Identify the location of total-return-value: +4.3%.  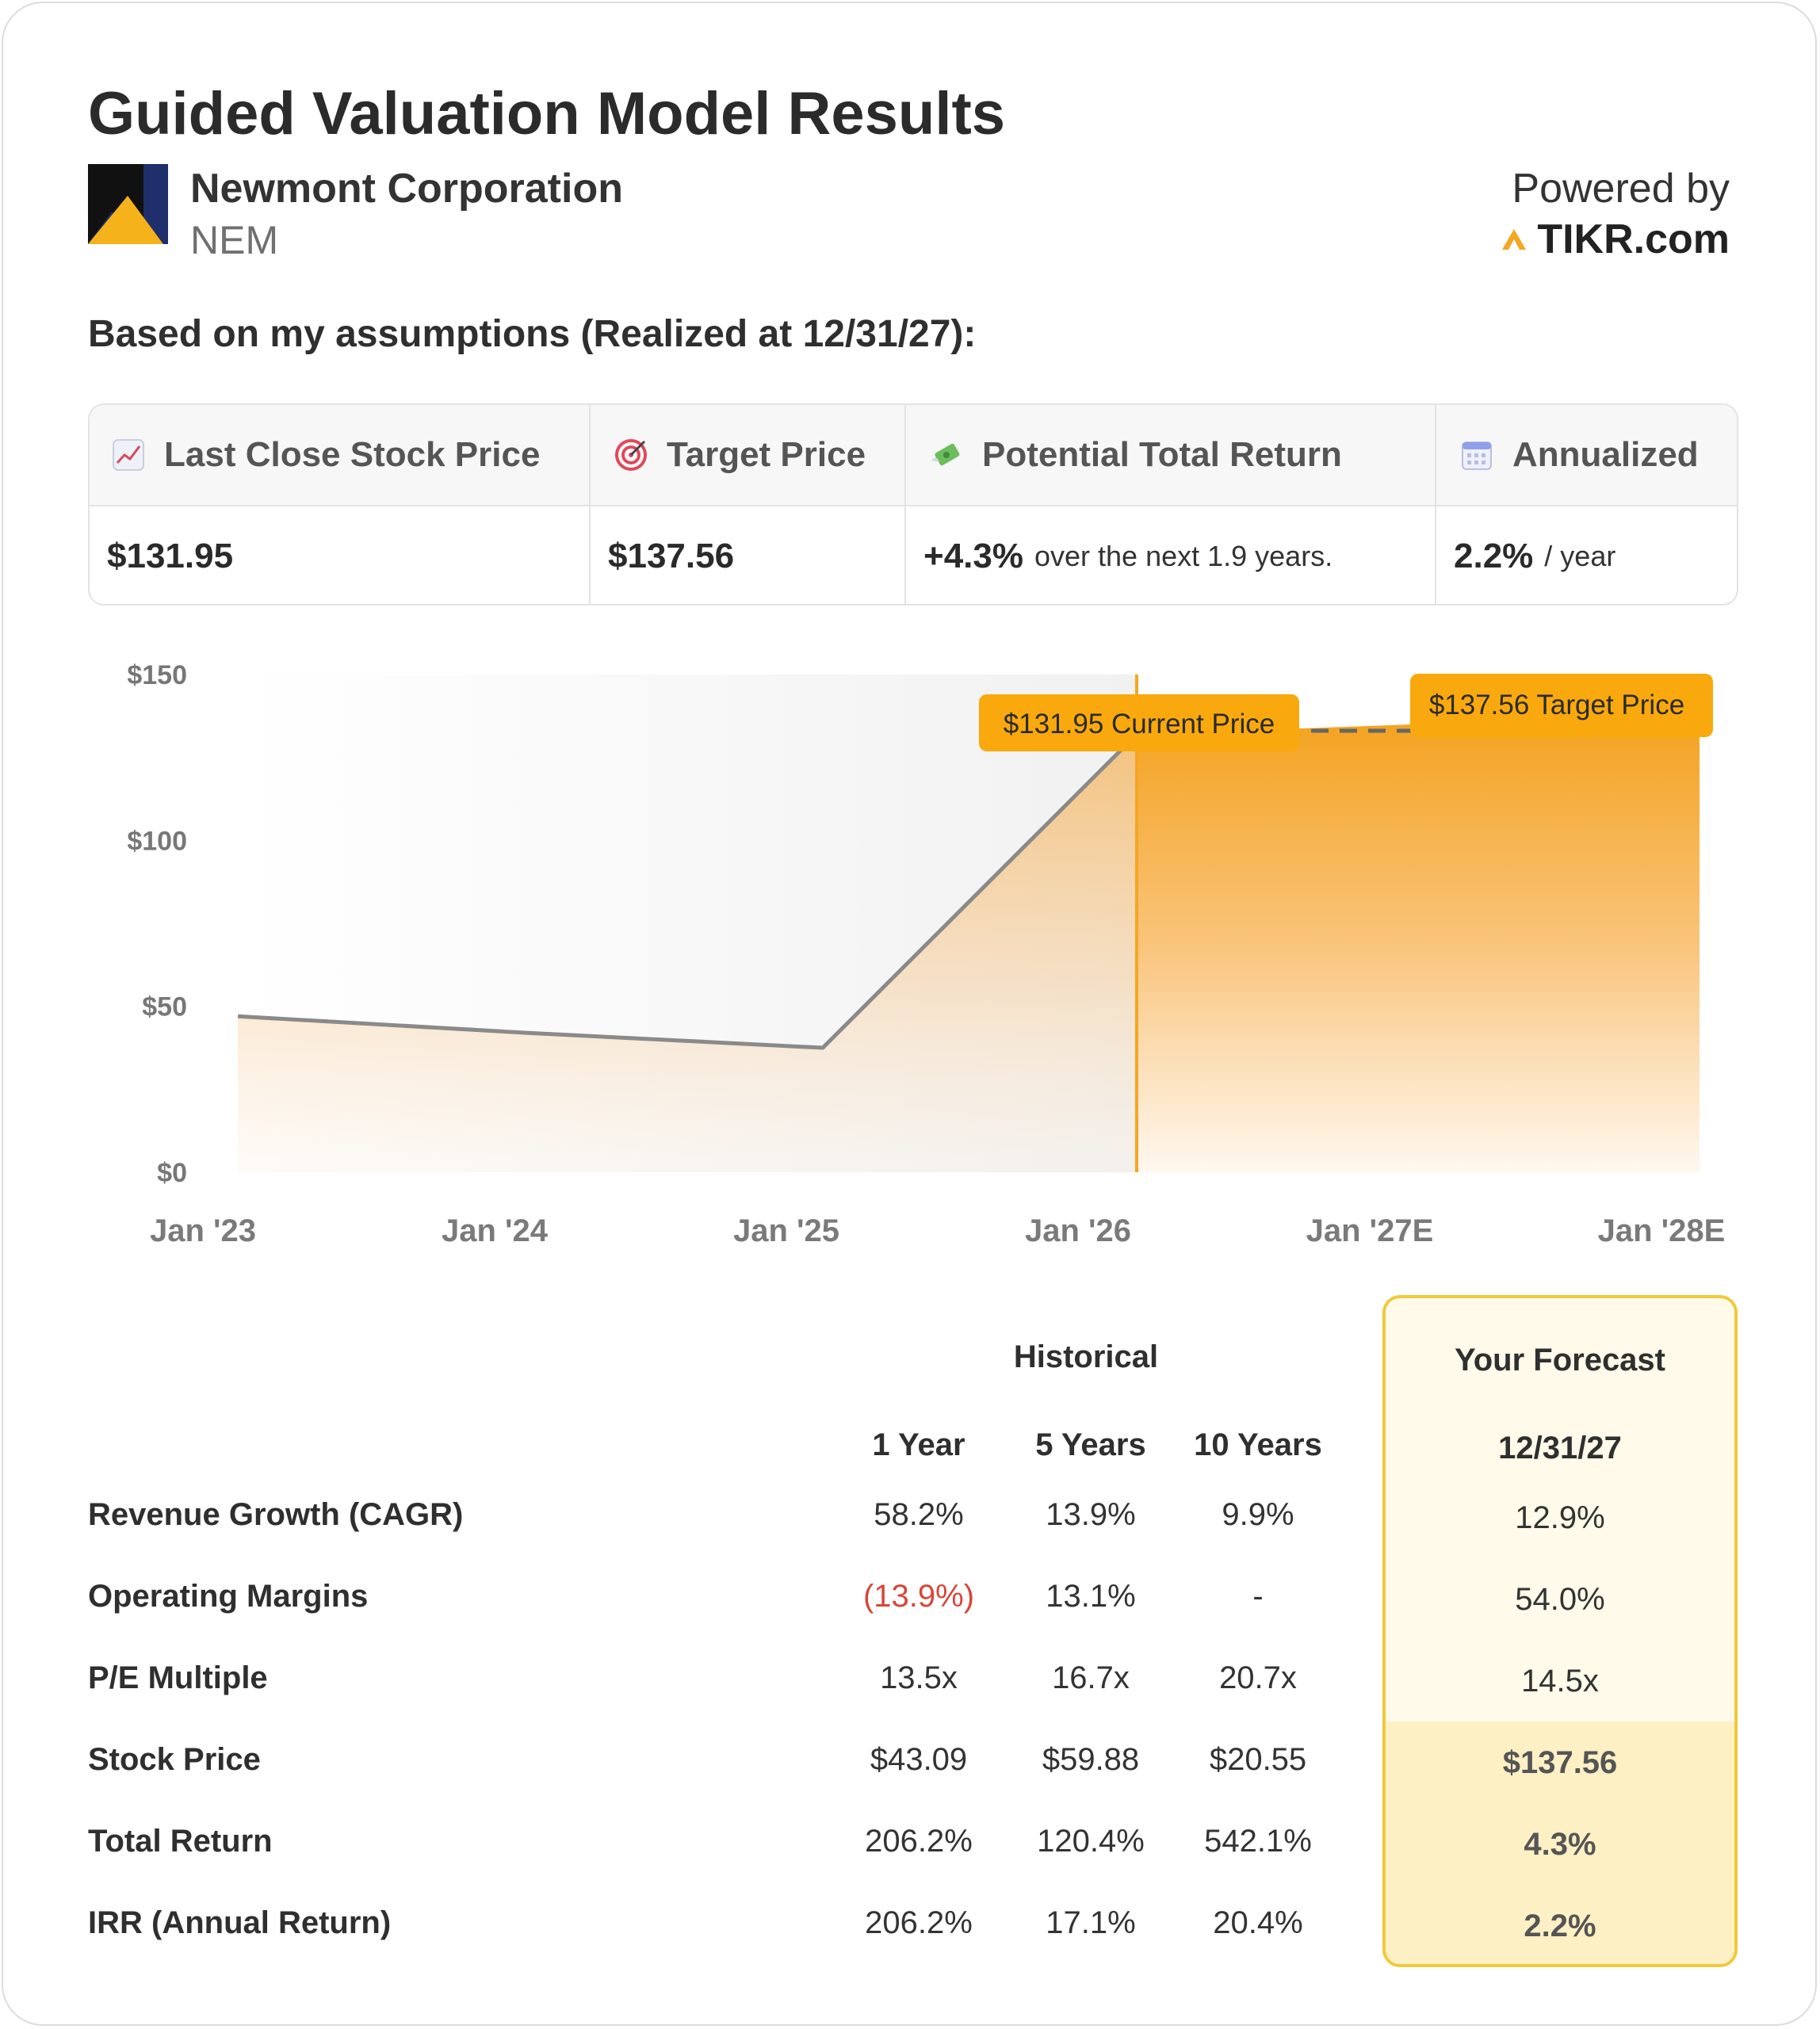
(973, 555).